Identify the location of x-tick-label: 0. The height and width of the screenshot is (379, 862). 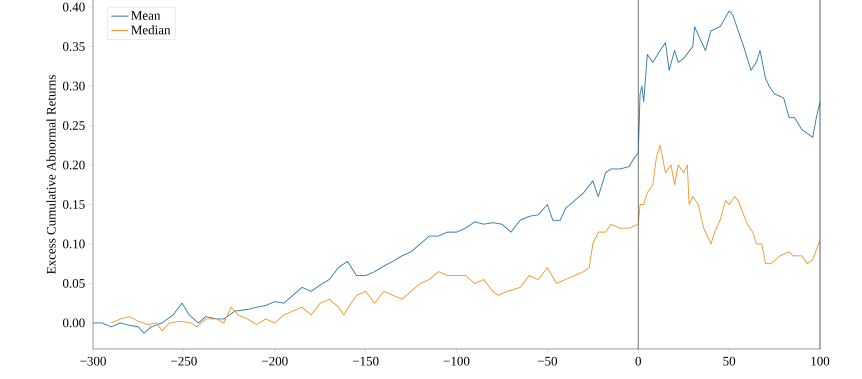
(639, 361).